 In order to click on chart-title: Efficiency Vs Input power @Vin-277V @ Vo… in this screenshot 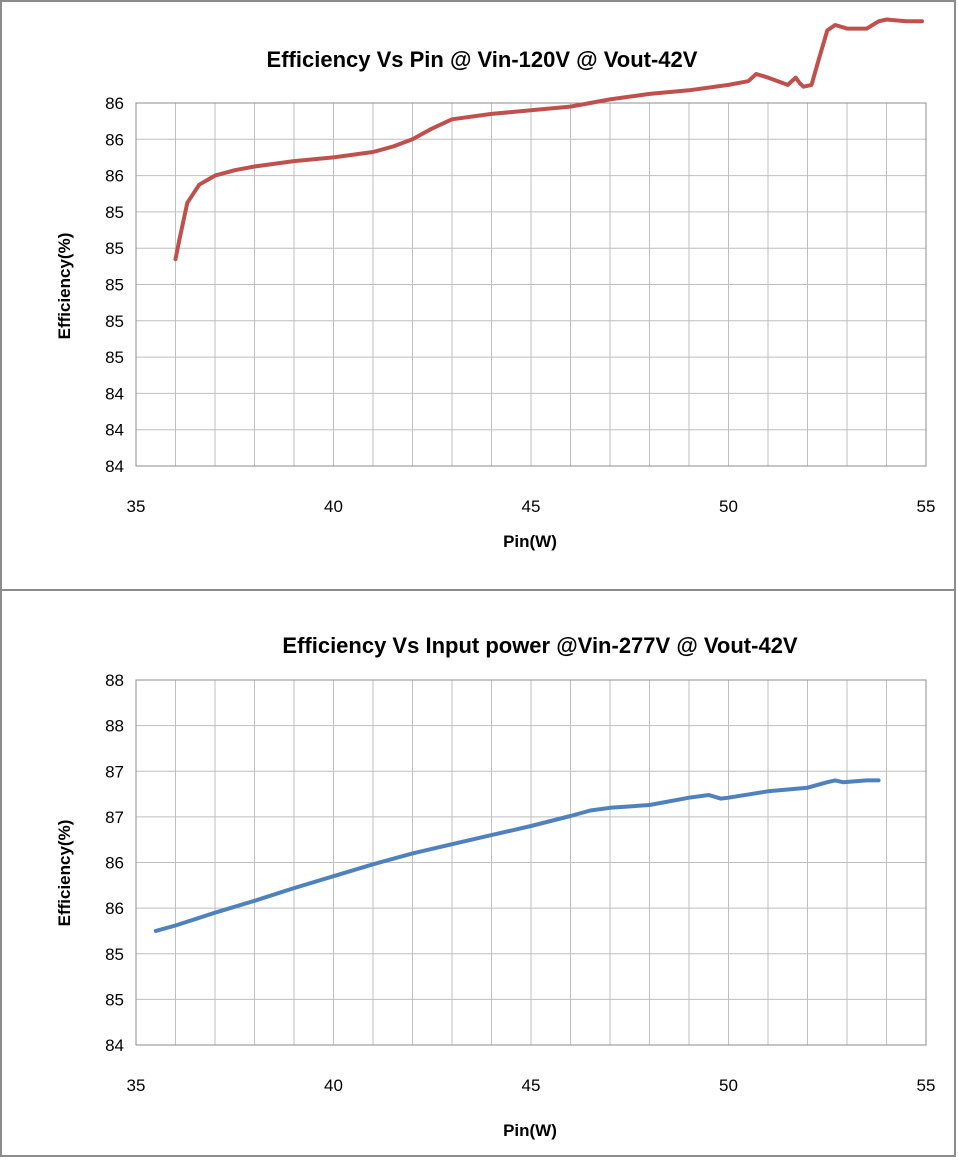, I will do `click(540, 645)`.